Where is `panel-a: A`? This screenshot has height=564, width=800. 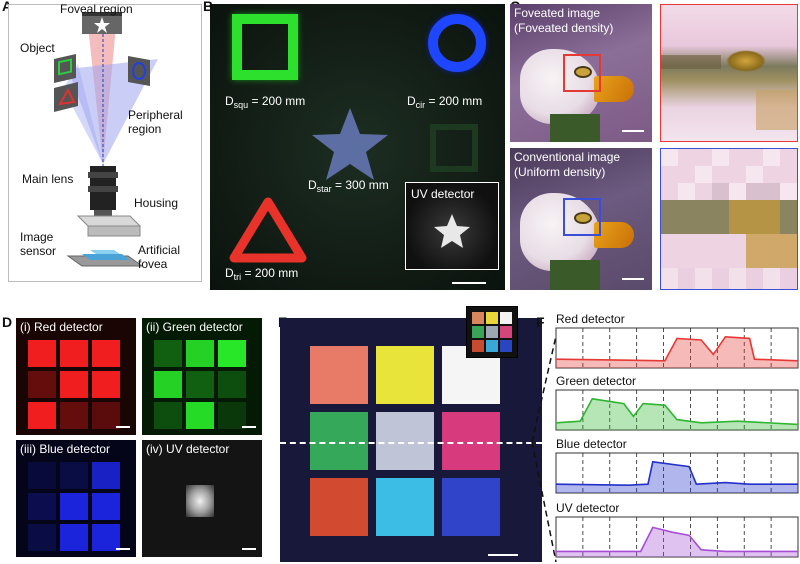
panel-a: A is located at coordinates (101, 142).